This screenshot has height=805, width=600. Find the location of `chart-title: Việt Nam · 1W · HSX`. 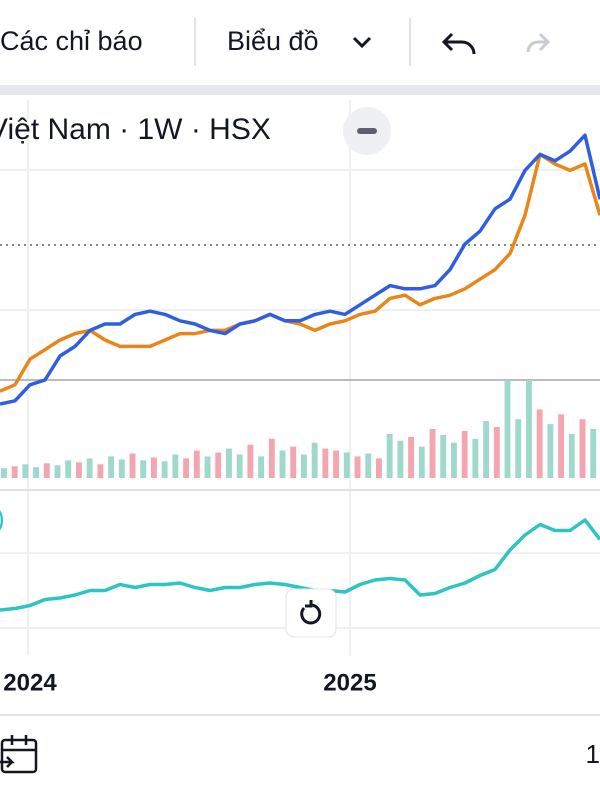

chart-title: Việt Nam · 1W · HSX is located at coordinates (135, 129).